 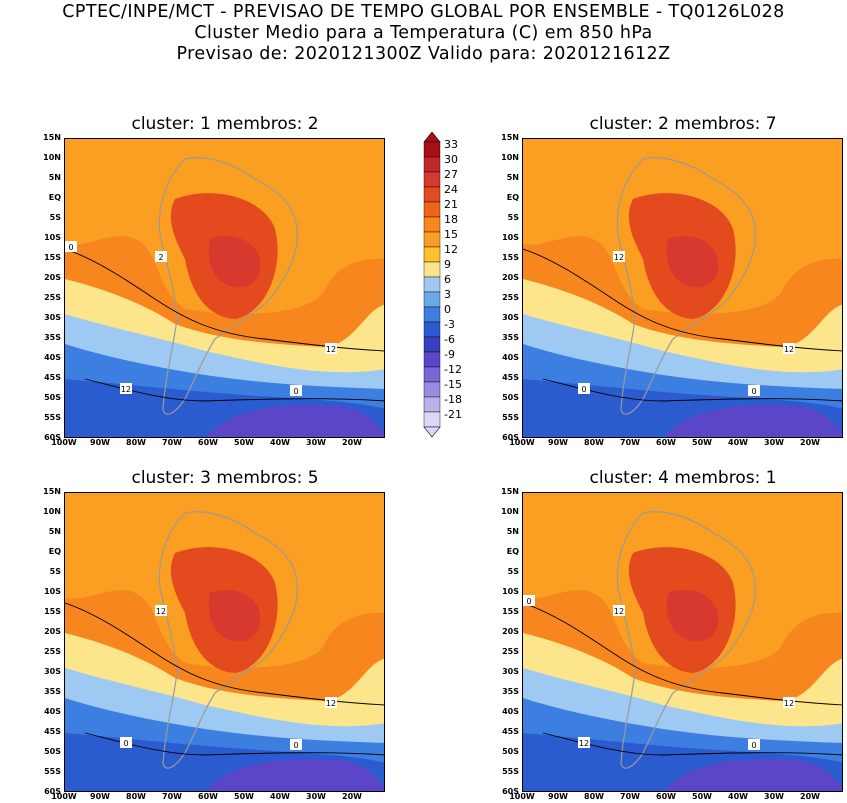 I want to click on colorbar-label: 15, so click(x=451, y=234).